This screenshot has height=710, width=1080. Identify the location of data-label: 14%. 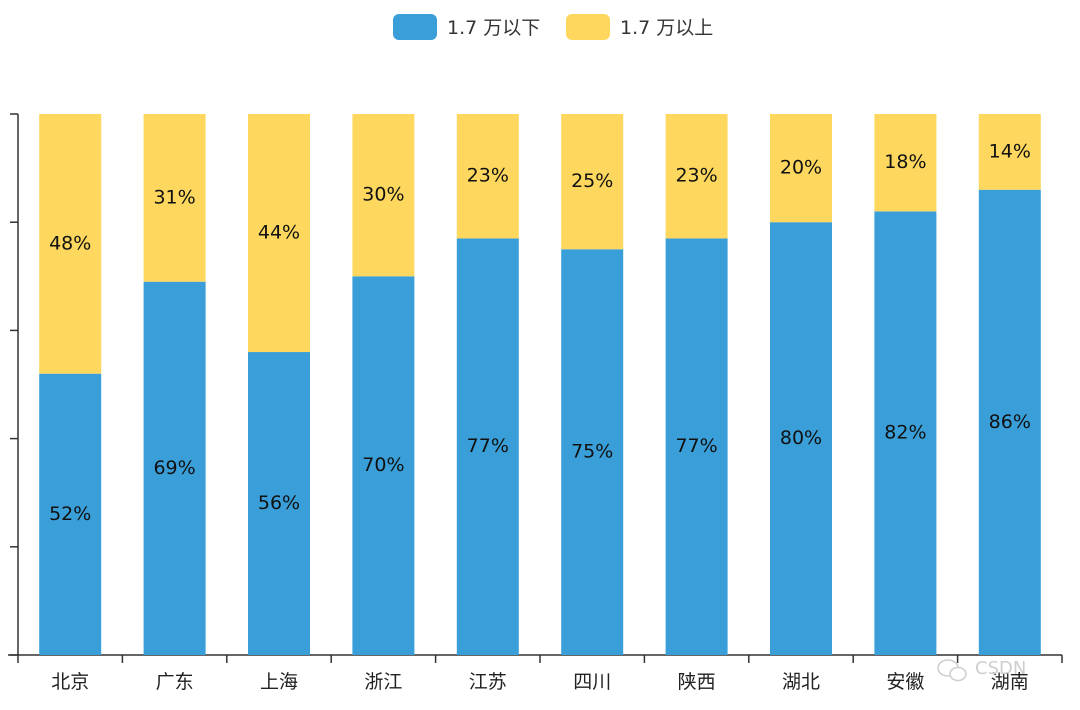
(1010, 151).